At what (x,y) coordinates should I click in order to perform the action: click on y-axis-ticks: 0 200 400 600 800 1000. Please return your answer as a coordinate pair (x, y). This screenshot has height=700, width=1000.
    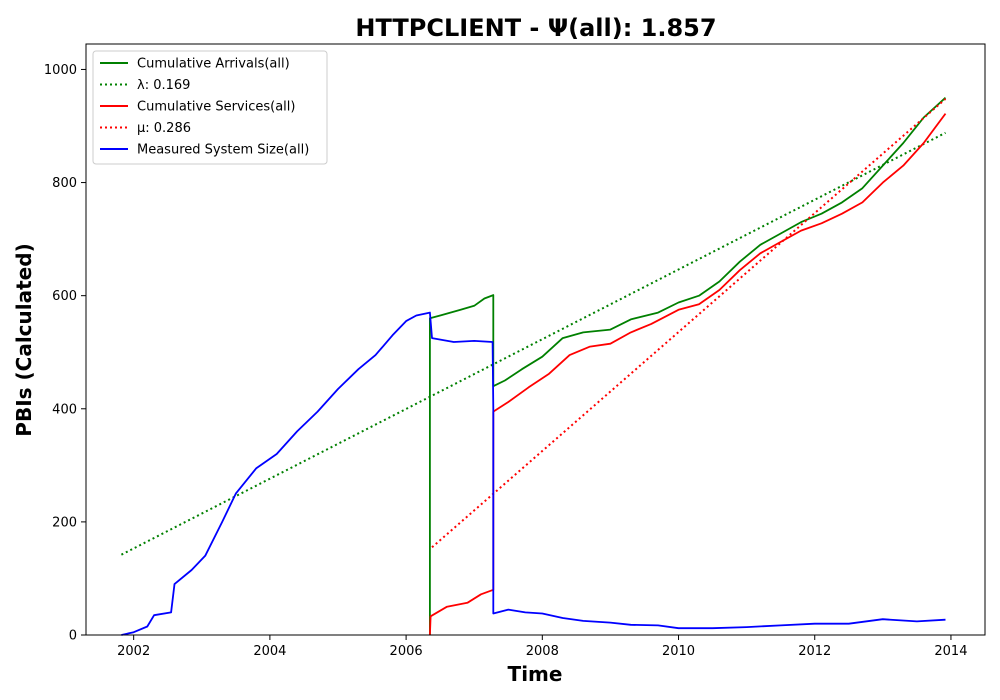
    Looking at the image, I should click on (65, 353).